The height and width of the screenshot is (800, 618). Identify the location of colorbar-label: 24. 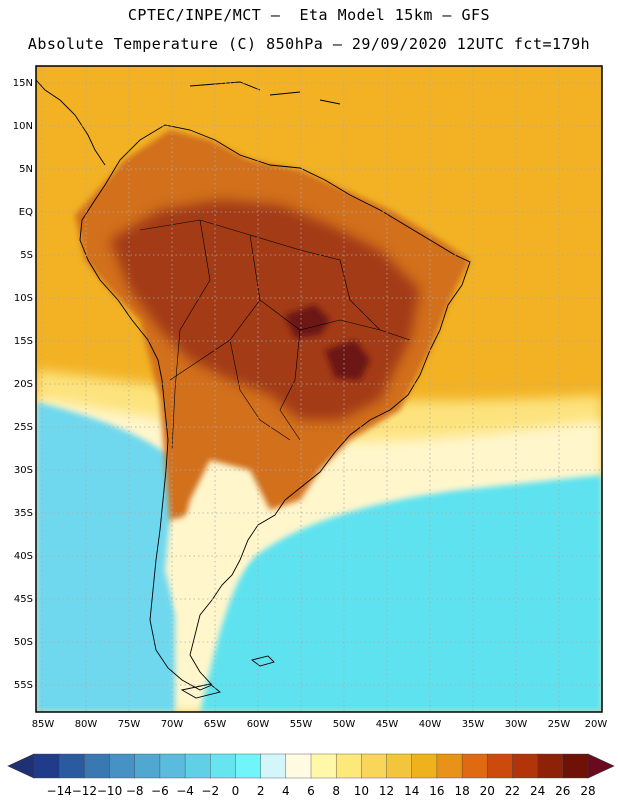
(537, 791).